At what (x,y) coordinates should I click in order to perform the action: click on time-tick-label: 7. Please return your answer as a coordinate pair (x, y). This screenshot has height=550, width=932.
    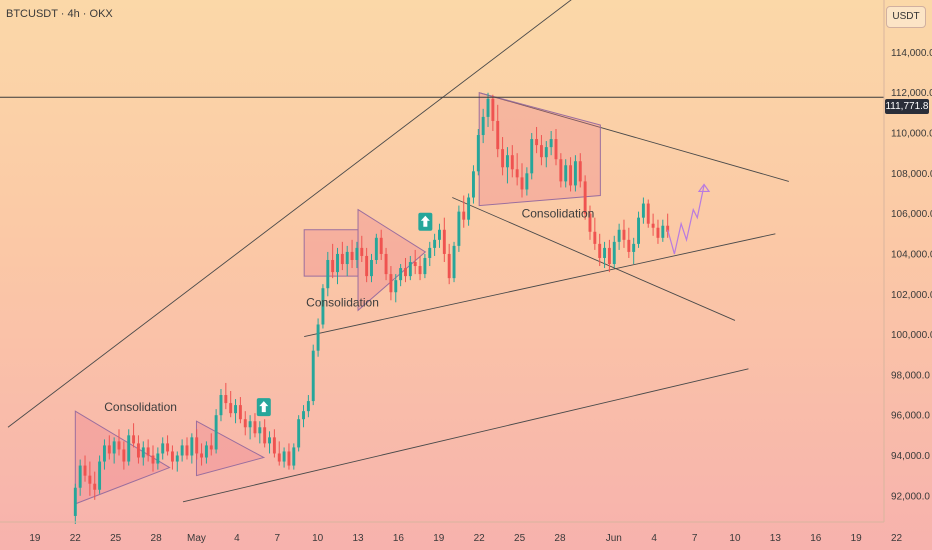
    Looking at the image, I should click on (277, 538).